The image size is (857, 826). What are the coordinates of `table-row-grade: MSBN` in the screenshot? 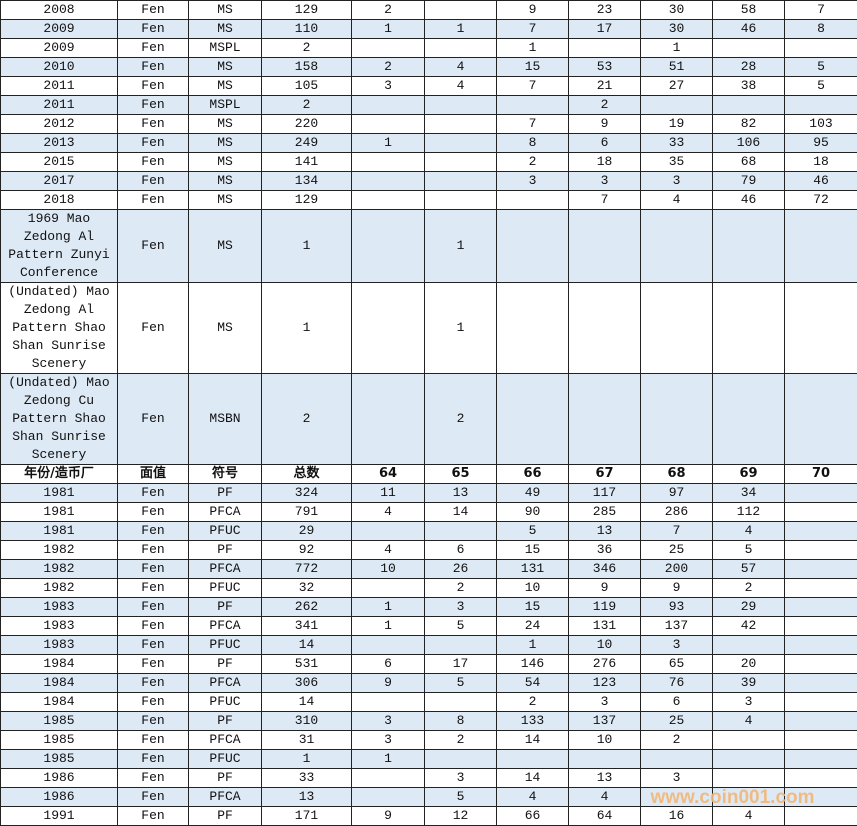 It's located at (225, 419).